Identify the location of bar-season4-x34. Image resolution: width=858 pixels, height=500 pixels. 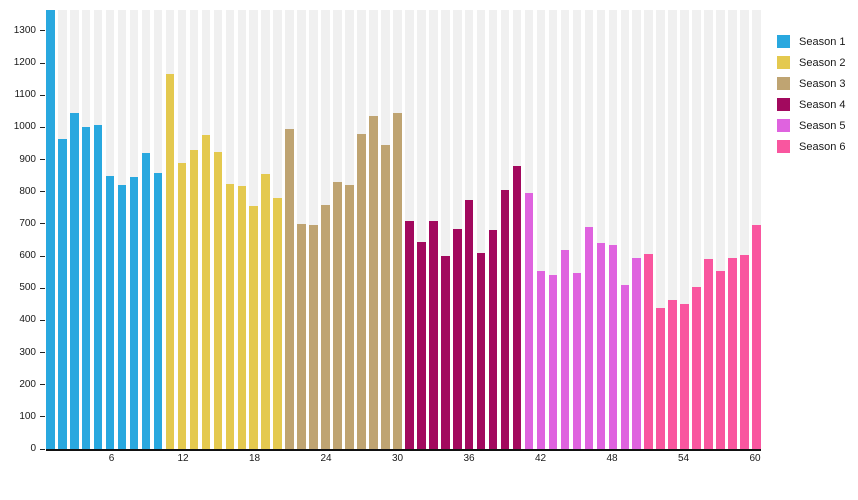
(445, 352).